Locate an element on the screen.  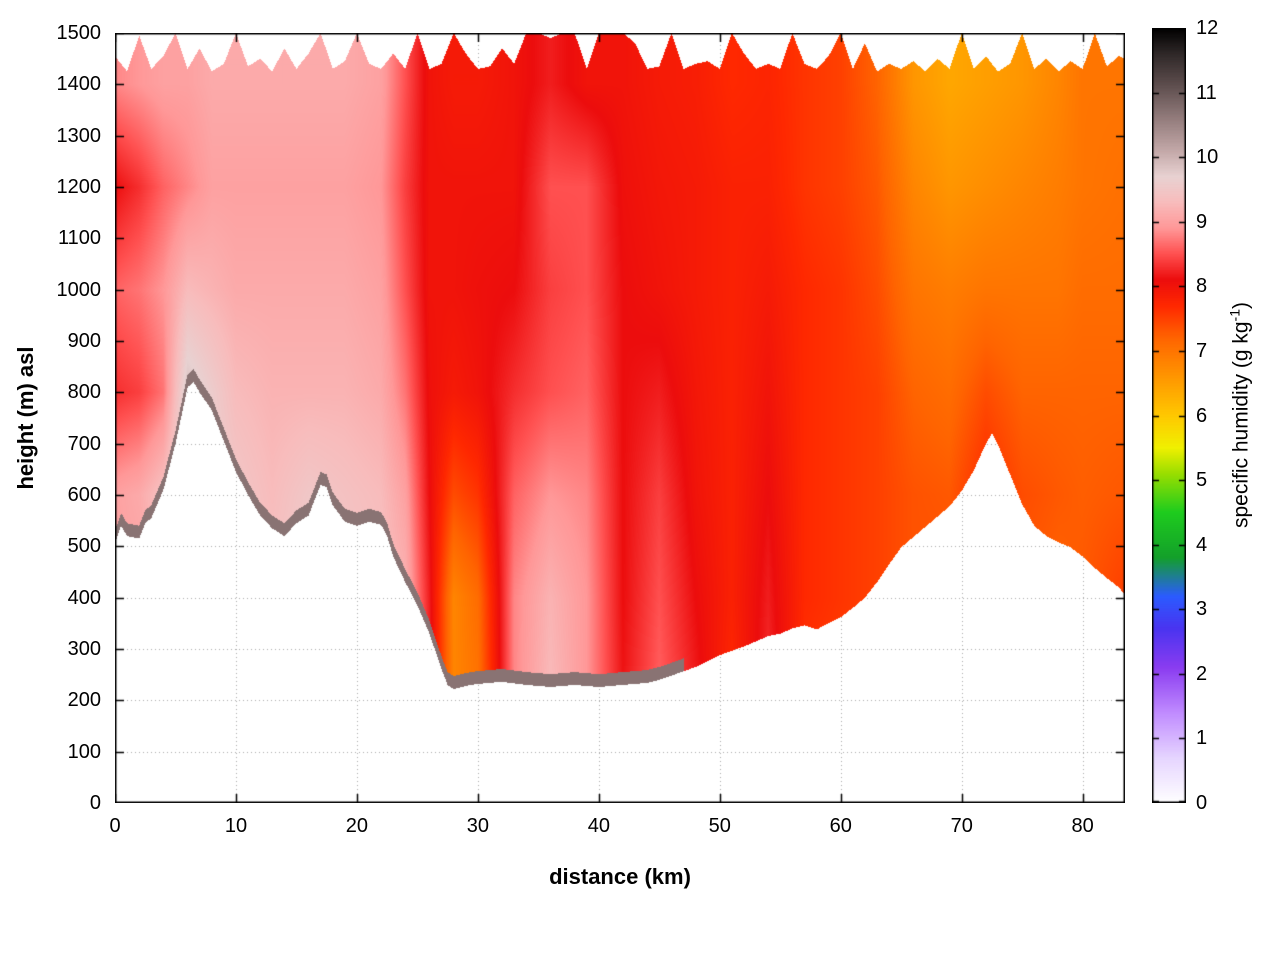
colorbar-title-suffix: ) is located at coordinates (1241, 305).